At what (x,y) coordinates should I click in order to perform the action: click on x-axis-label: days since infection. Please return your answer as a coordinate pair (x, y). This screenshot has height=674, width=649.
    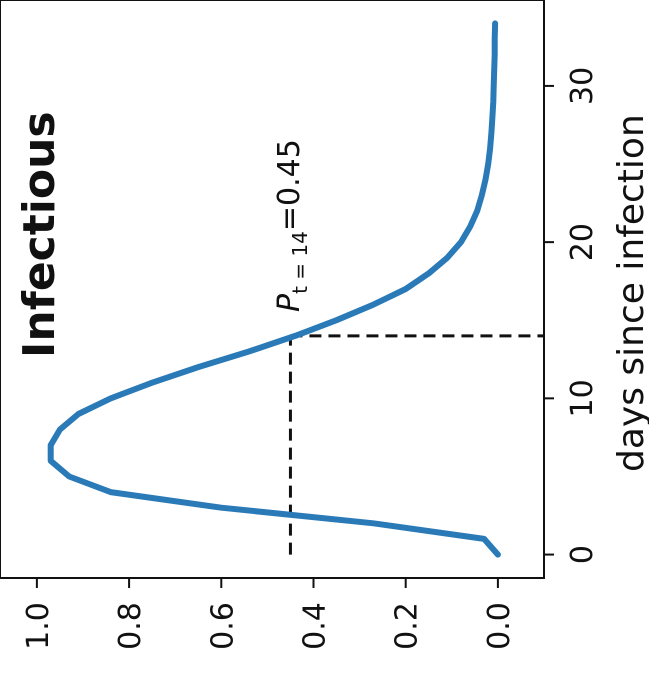
    Looking at the image, I should click on (630, 293).